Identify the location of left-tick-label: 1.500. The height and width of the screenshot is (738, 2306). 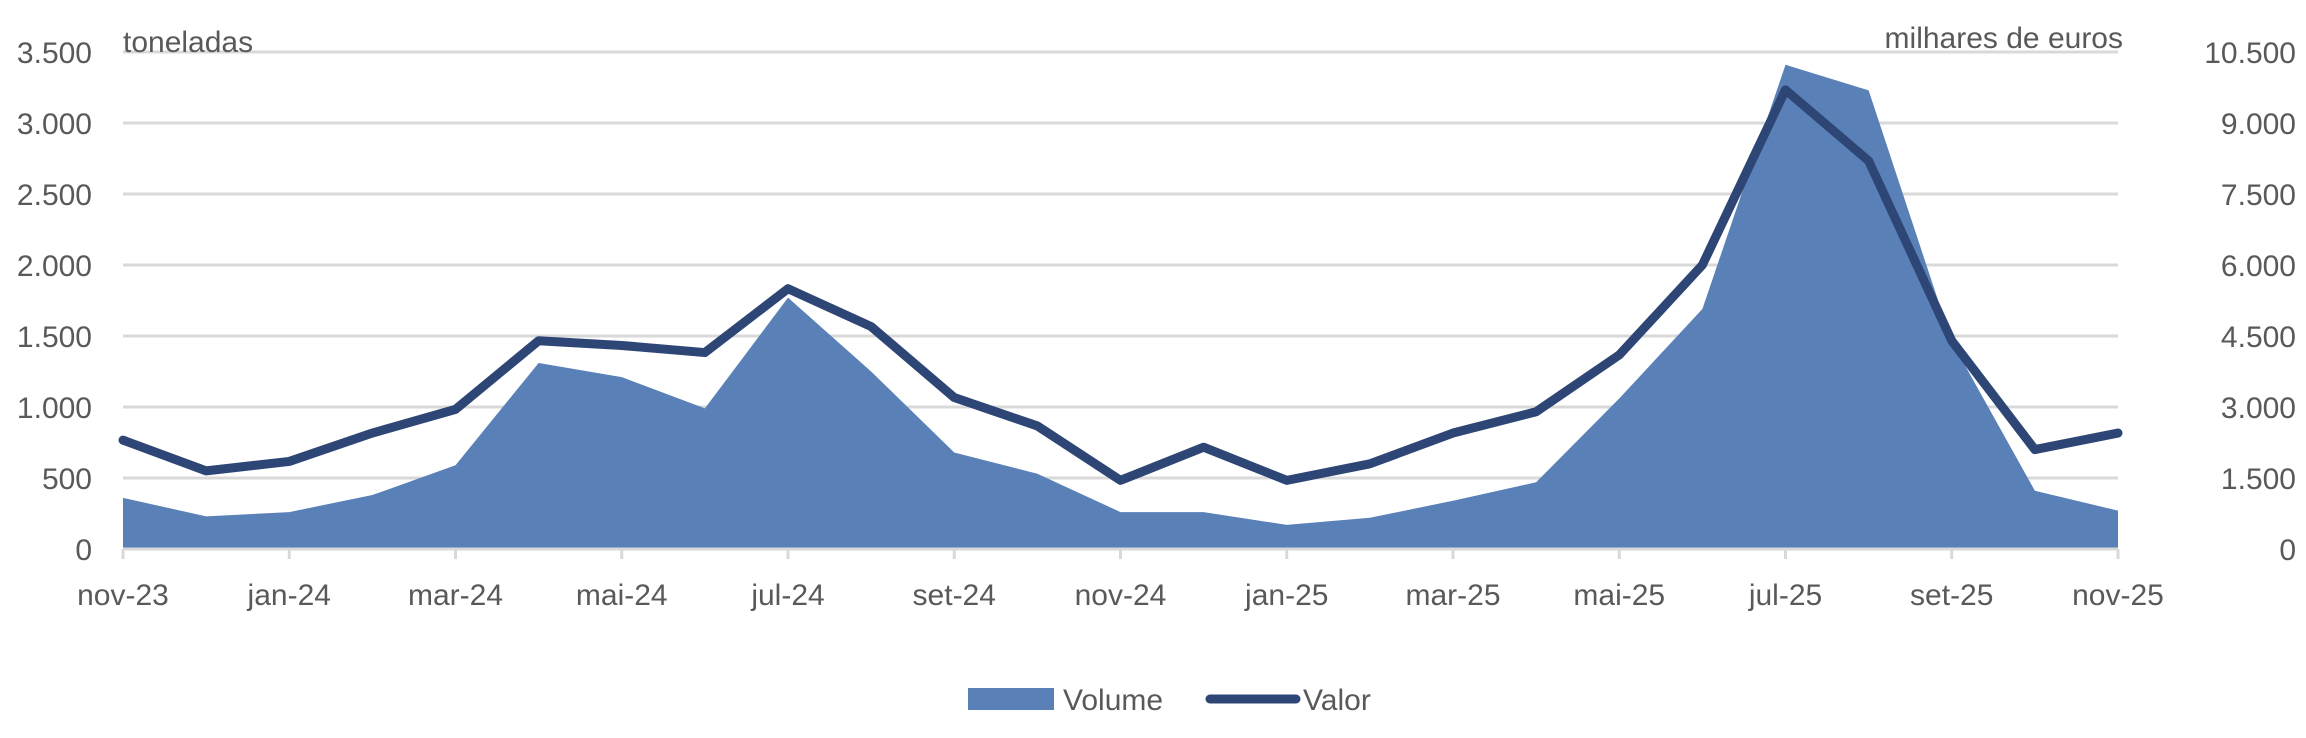
(54, 337).